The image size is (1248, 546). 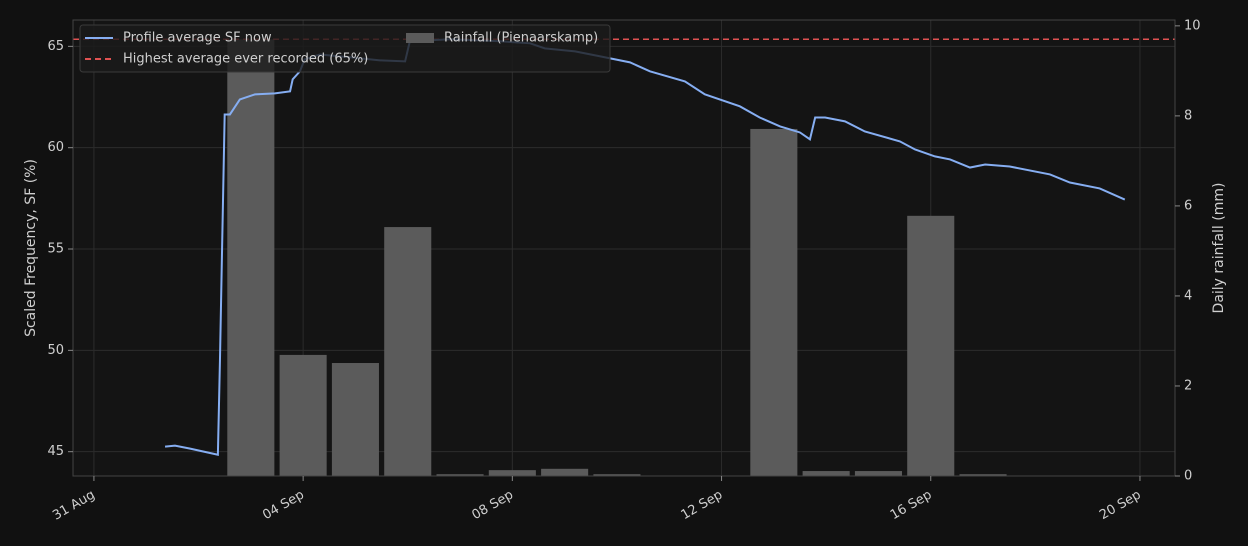 What do you see at coordinates (1188, 476) in the screenshot?
I see `y2-tick-label: 0` at bounding box center [1188, 476].